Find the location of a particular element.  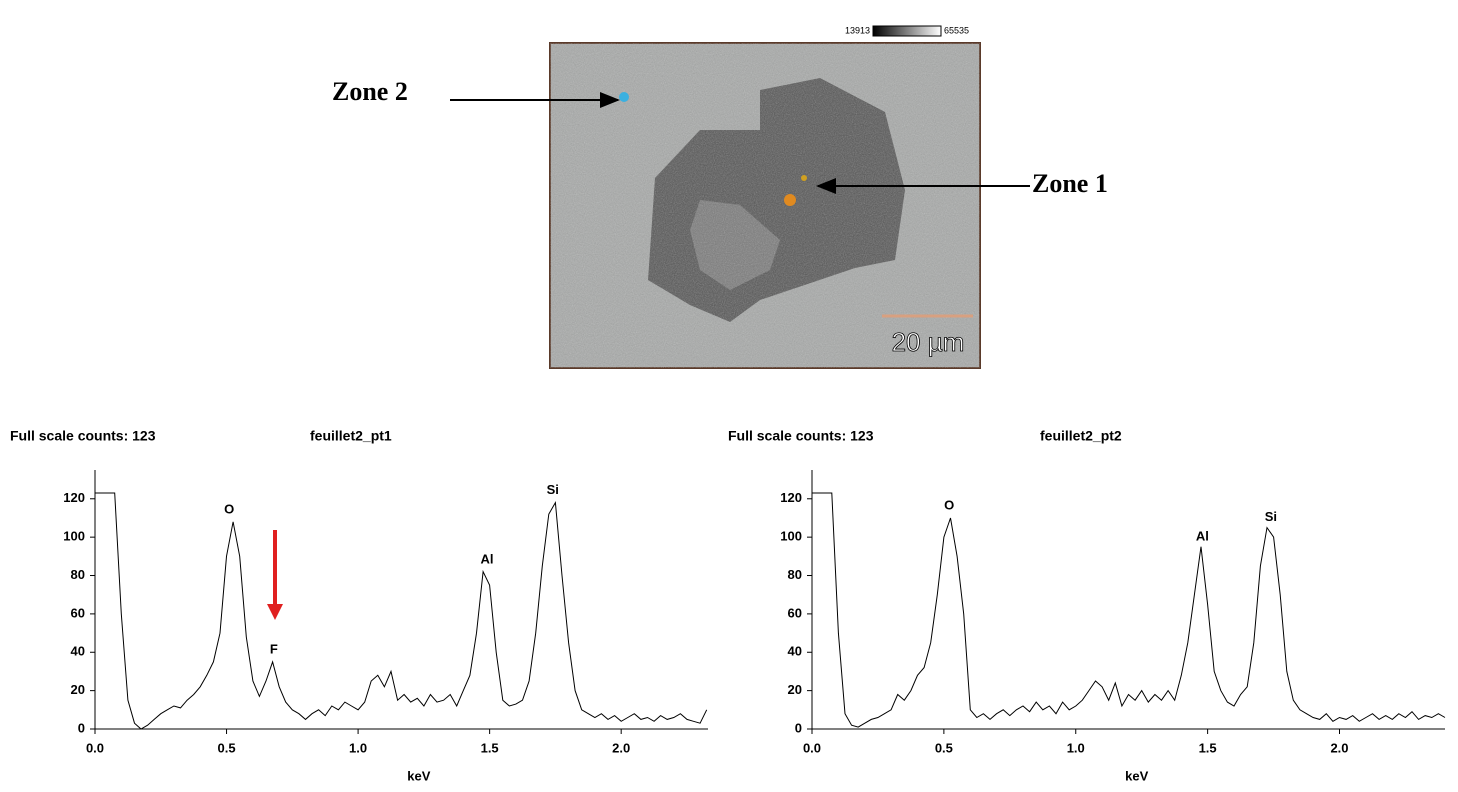

chart-title: feuillet2_pt2 is located at coordinates (1081, 436).